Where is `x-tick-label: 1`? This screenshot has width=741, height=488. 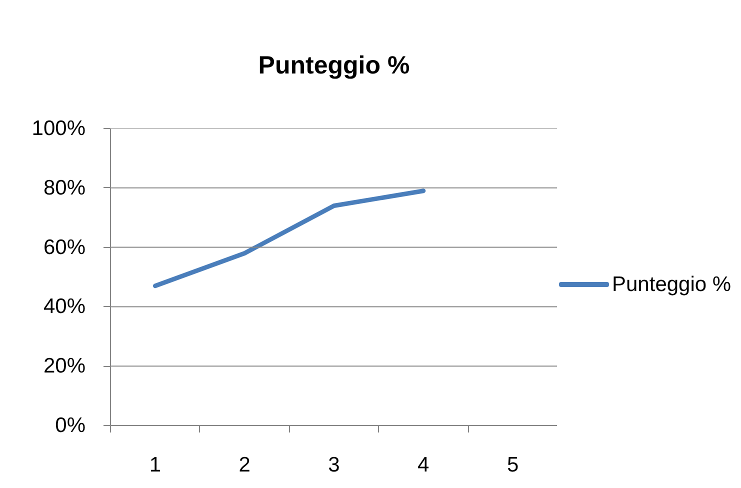 x-tick-label: 1 is located at coordinates (155, 465).